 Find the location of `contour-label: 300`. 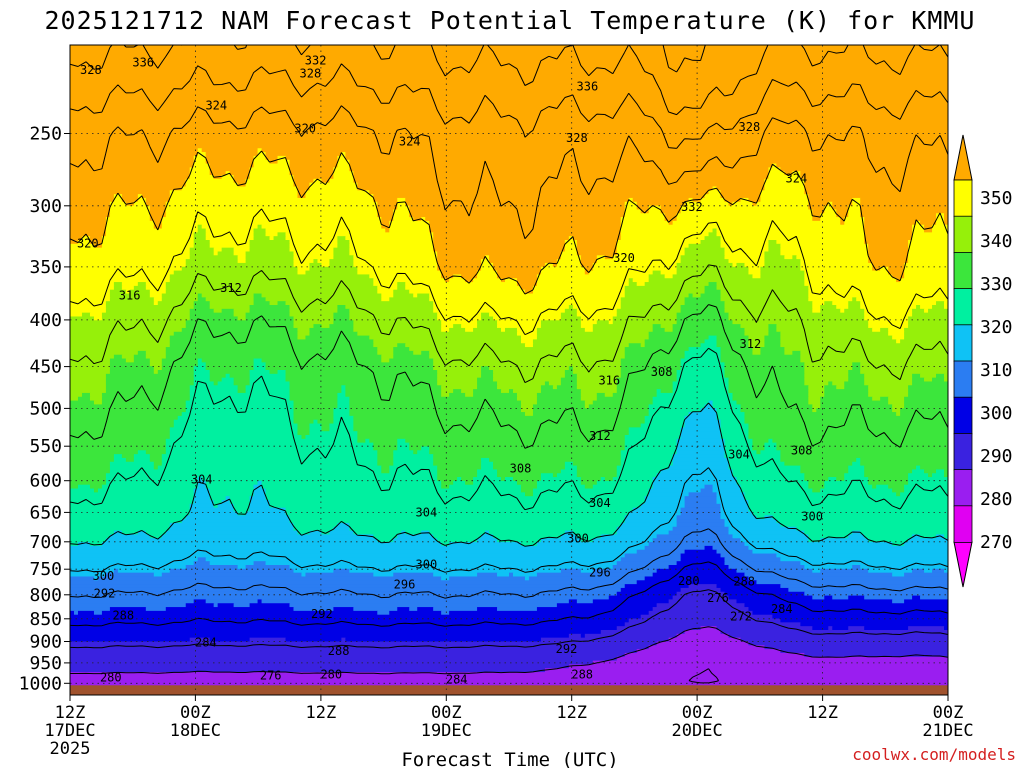

contour-label: 300 is located at coordinates (104, 576).